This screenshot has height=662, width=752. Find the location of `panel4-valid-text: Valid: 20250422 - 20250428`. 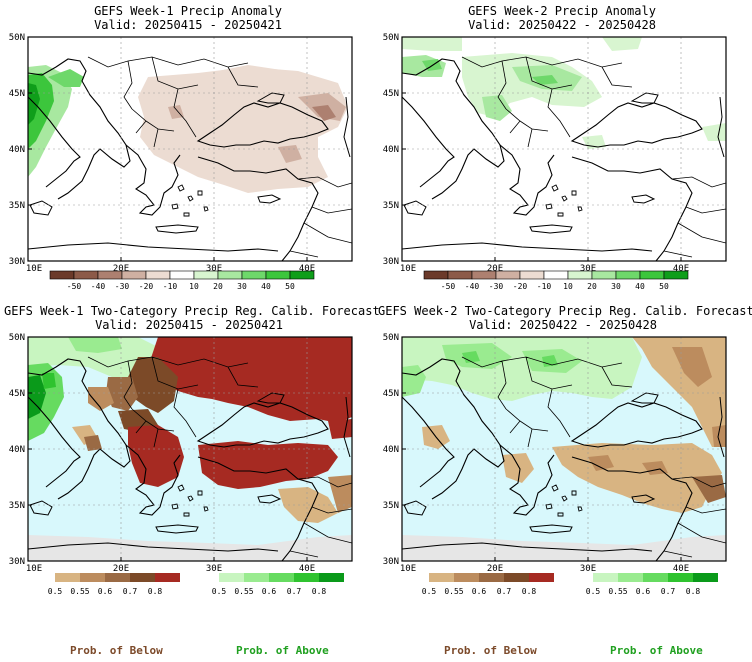

panel4-valid-text: Valid: 20250422 - 20250428 is located at coordinates (563, 325).